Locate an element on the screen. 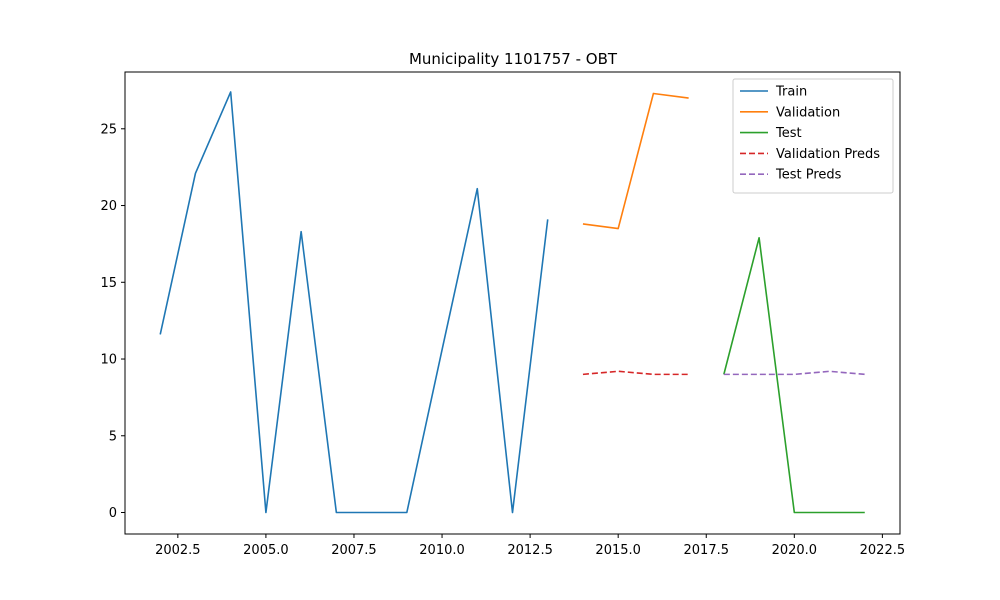 This screenshot has width=1000, height=600. legend-box is located at coordinates (813, 136).